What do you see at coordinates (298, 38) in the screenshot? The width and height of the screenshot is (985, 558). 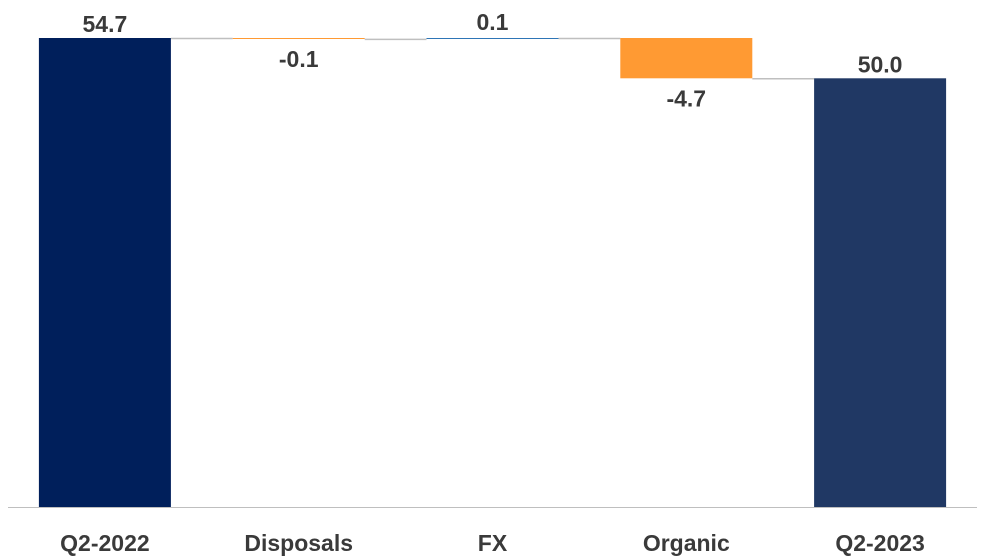 I see `bar-disposals` at bounding box center [298, 38].